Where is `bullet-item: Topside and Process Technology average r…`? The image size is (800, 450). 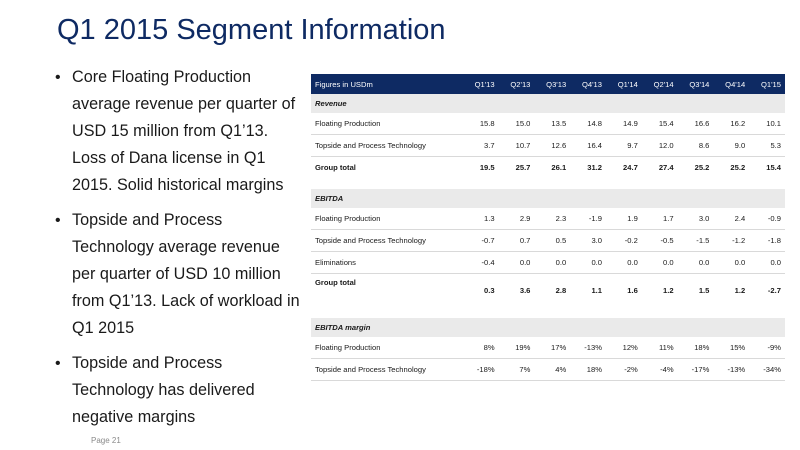
bullet-item: Topside and Process Technology average r… is located at coordinates (177, 274).